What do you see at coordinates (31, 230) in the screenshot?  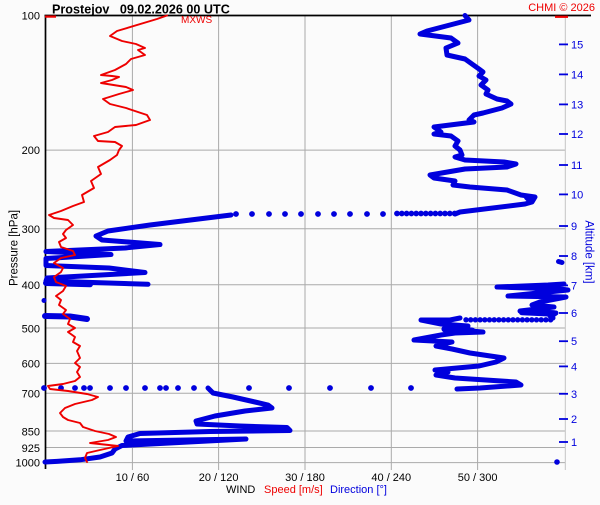 I see `svg-text: 300` at bounding box center [31, 230].